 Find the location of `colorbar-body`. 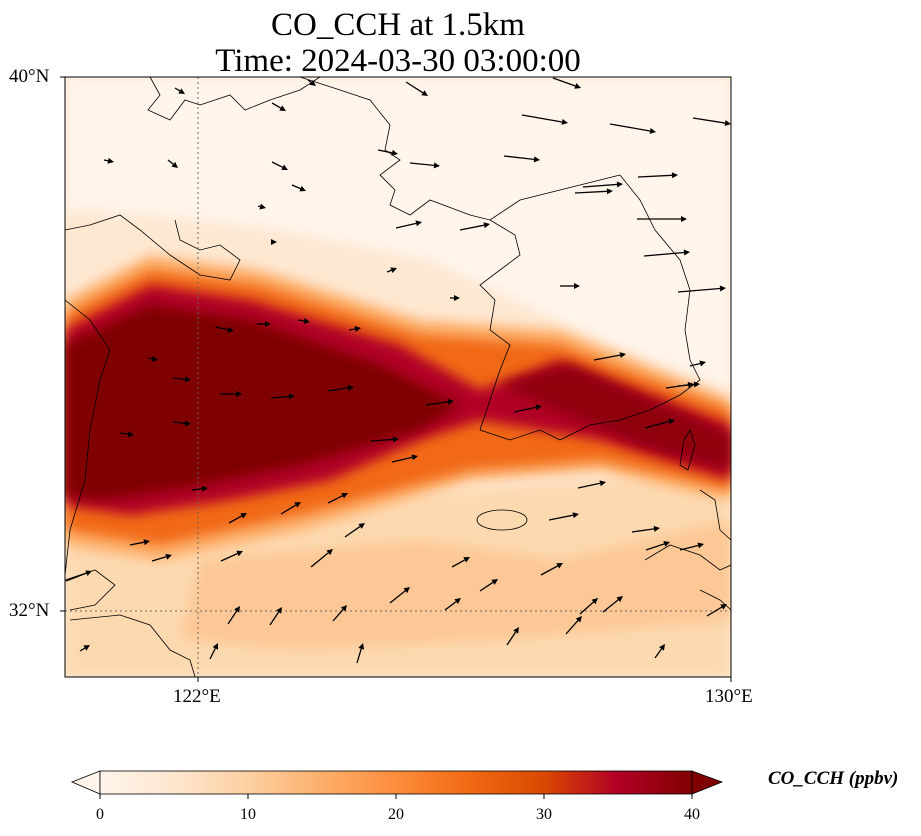

colorbar-body is located at coordinates (396, 782).